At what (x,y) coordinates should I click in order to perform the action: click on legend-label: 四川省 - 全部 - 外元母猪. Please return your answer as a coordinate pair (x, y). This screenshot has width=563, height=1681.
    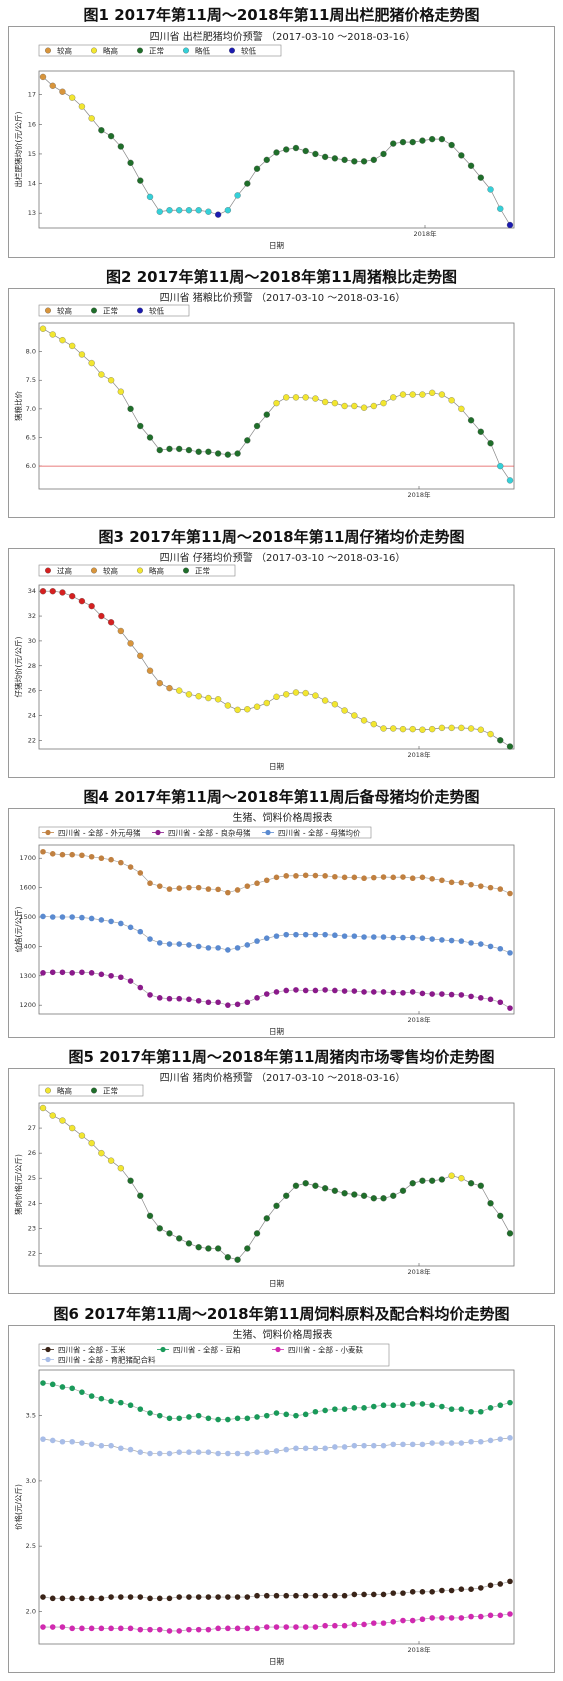
    Looking at the image, I should click on (99, 833).